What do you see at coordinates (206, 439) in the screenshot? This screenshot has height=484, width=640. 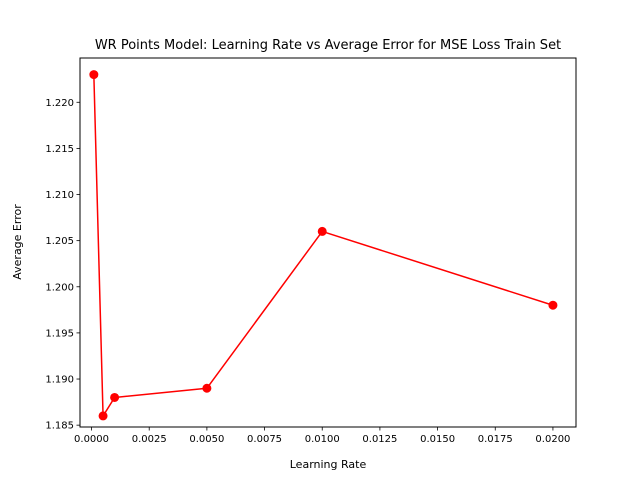 I see `x-tick-label: 0.0050` at bounding box center [206, 439].